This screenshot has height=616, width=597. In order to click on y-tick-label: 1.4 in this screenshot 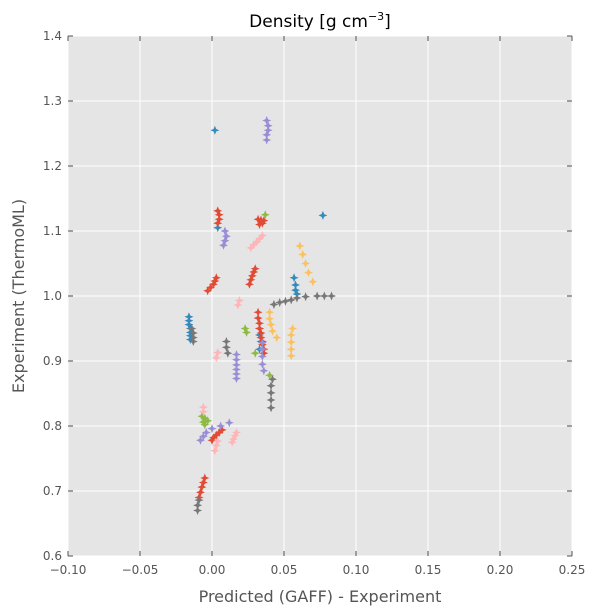, I will do `click(52, 36)`.